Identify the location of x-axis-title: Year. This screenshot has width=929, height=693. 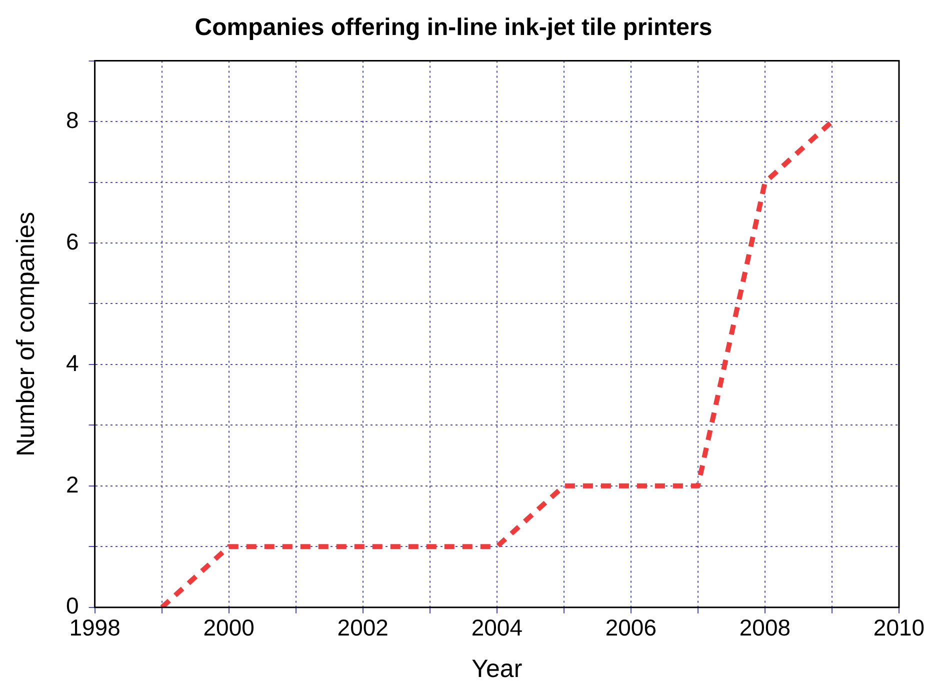
(497, 668).